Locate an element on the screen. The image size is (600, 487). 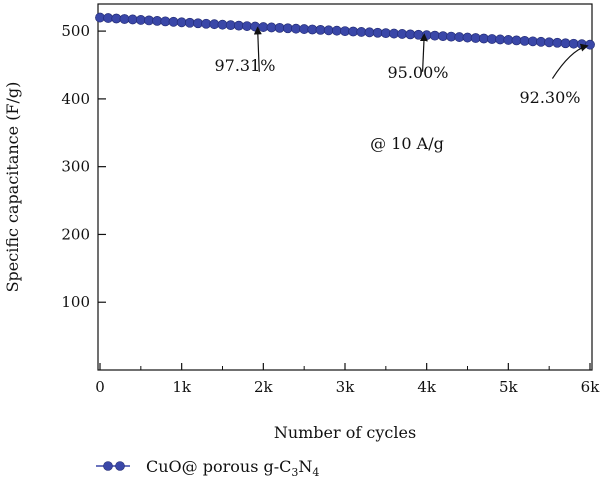
annotation-label: 97.31% is located at coordinates (244, 65).